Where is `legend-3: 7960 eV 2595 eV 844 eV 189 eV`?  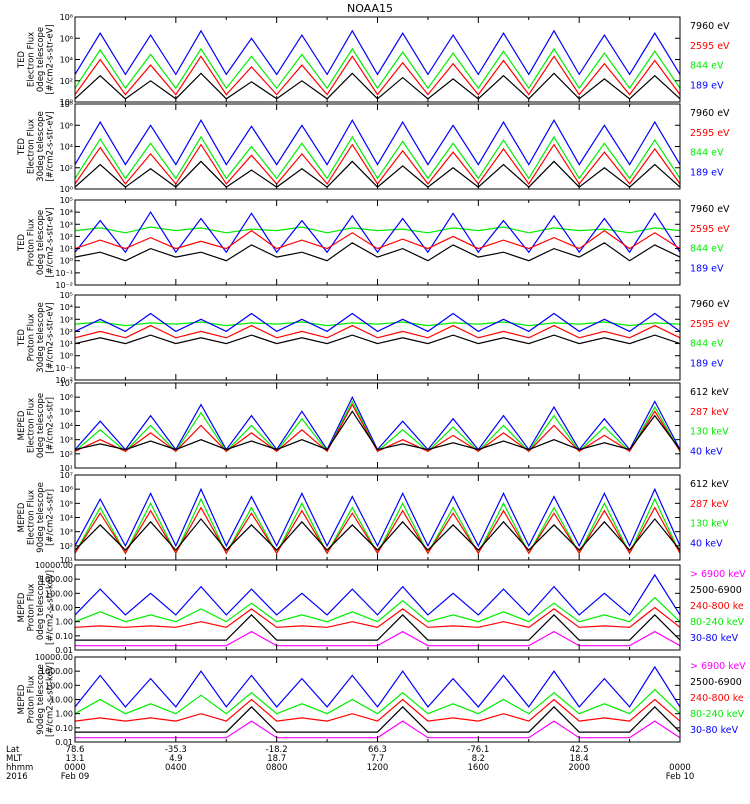 legend-3: 7960 eV 2595 eV 844 eV 189 eV is located at coordinates (710, 239).